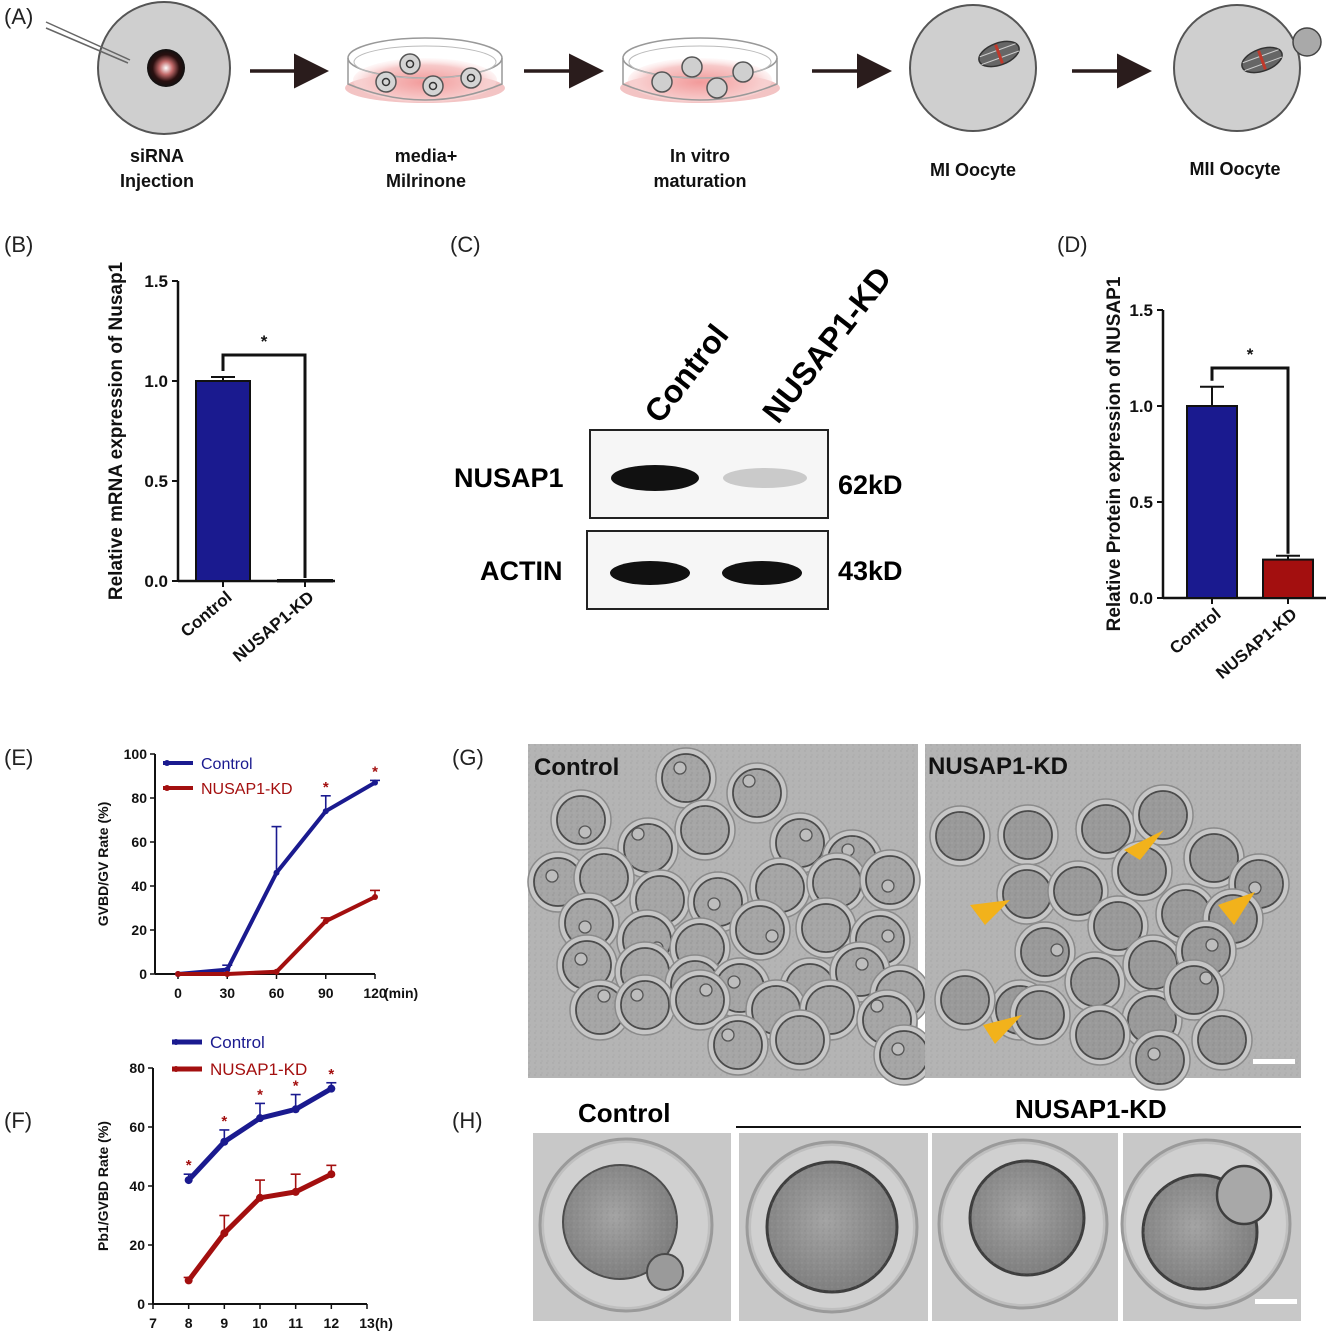 This screenshot has height=1340, width=1333. Describe the element at coordinates (18, 1120) in the screenshot. I see `panel-label-f: (F)` at that location.